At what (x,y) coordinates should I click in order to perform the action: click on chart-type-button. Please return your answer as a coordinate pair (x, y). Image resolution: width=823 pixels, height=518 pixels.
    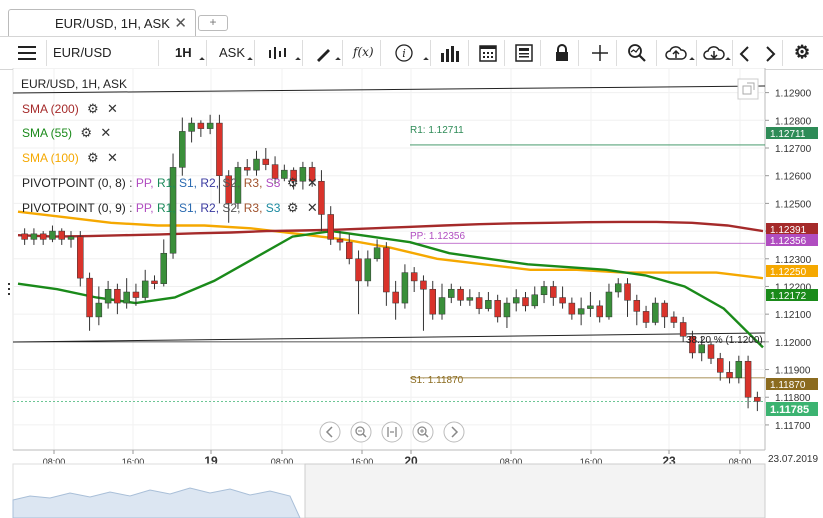
    Looking at the image, I should click on (280, 53).